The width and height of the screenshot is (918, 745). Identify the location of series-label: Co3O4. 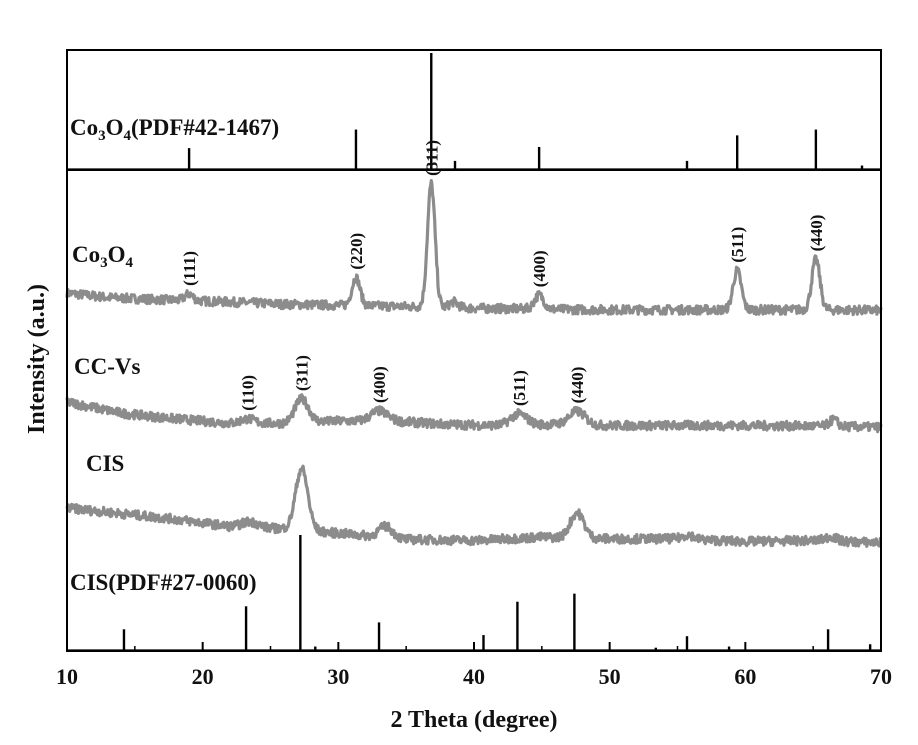
(103, 256).